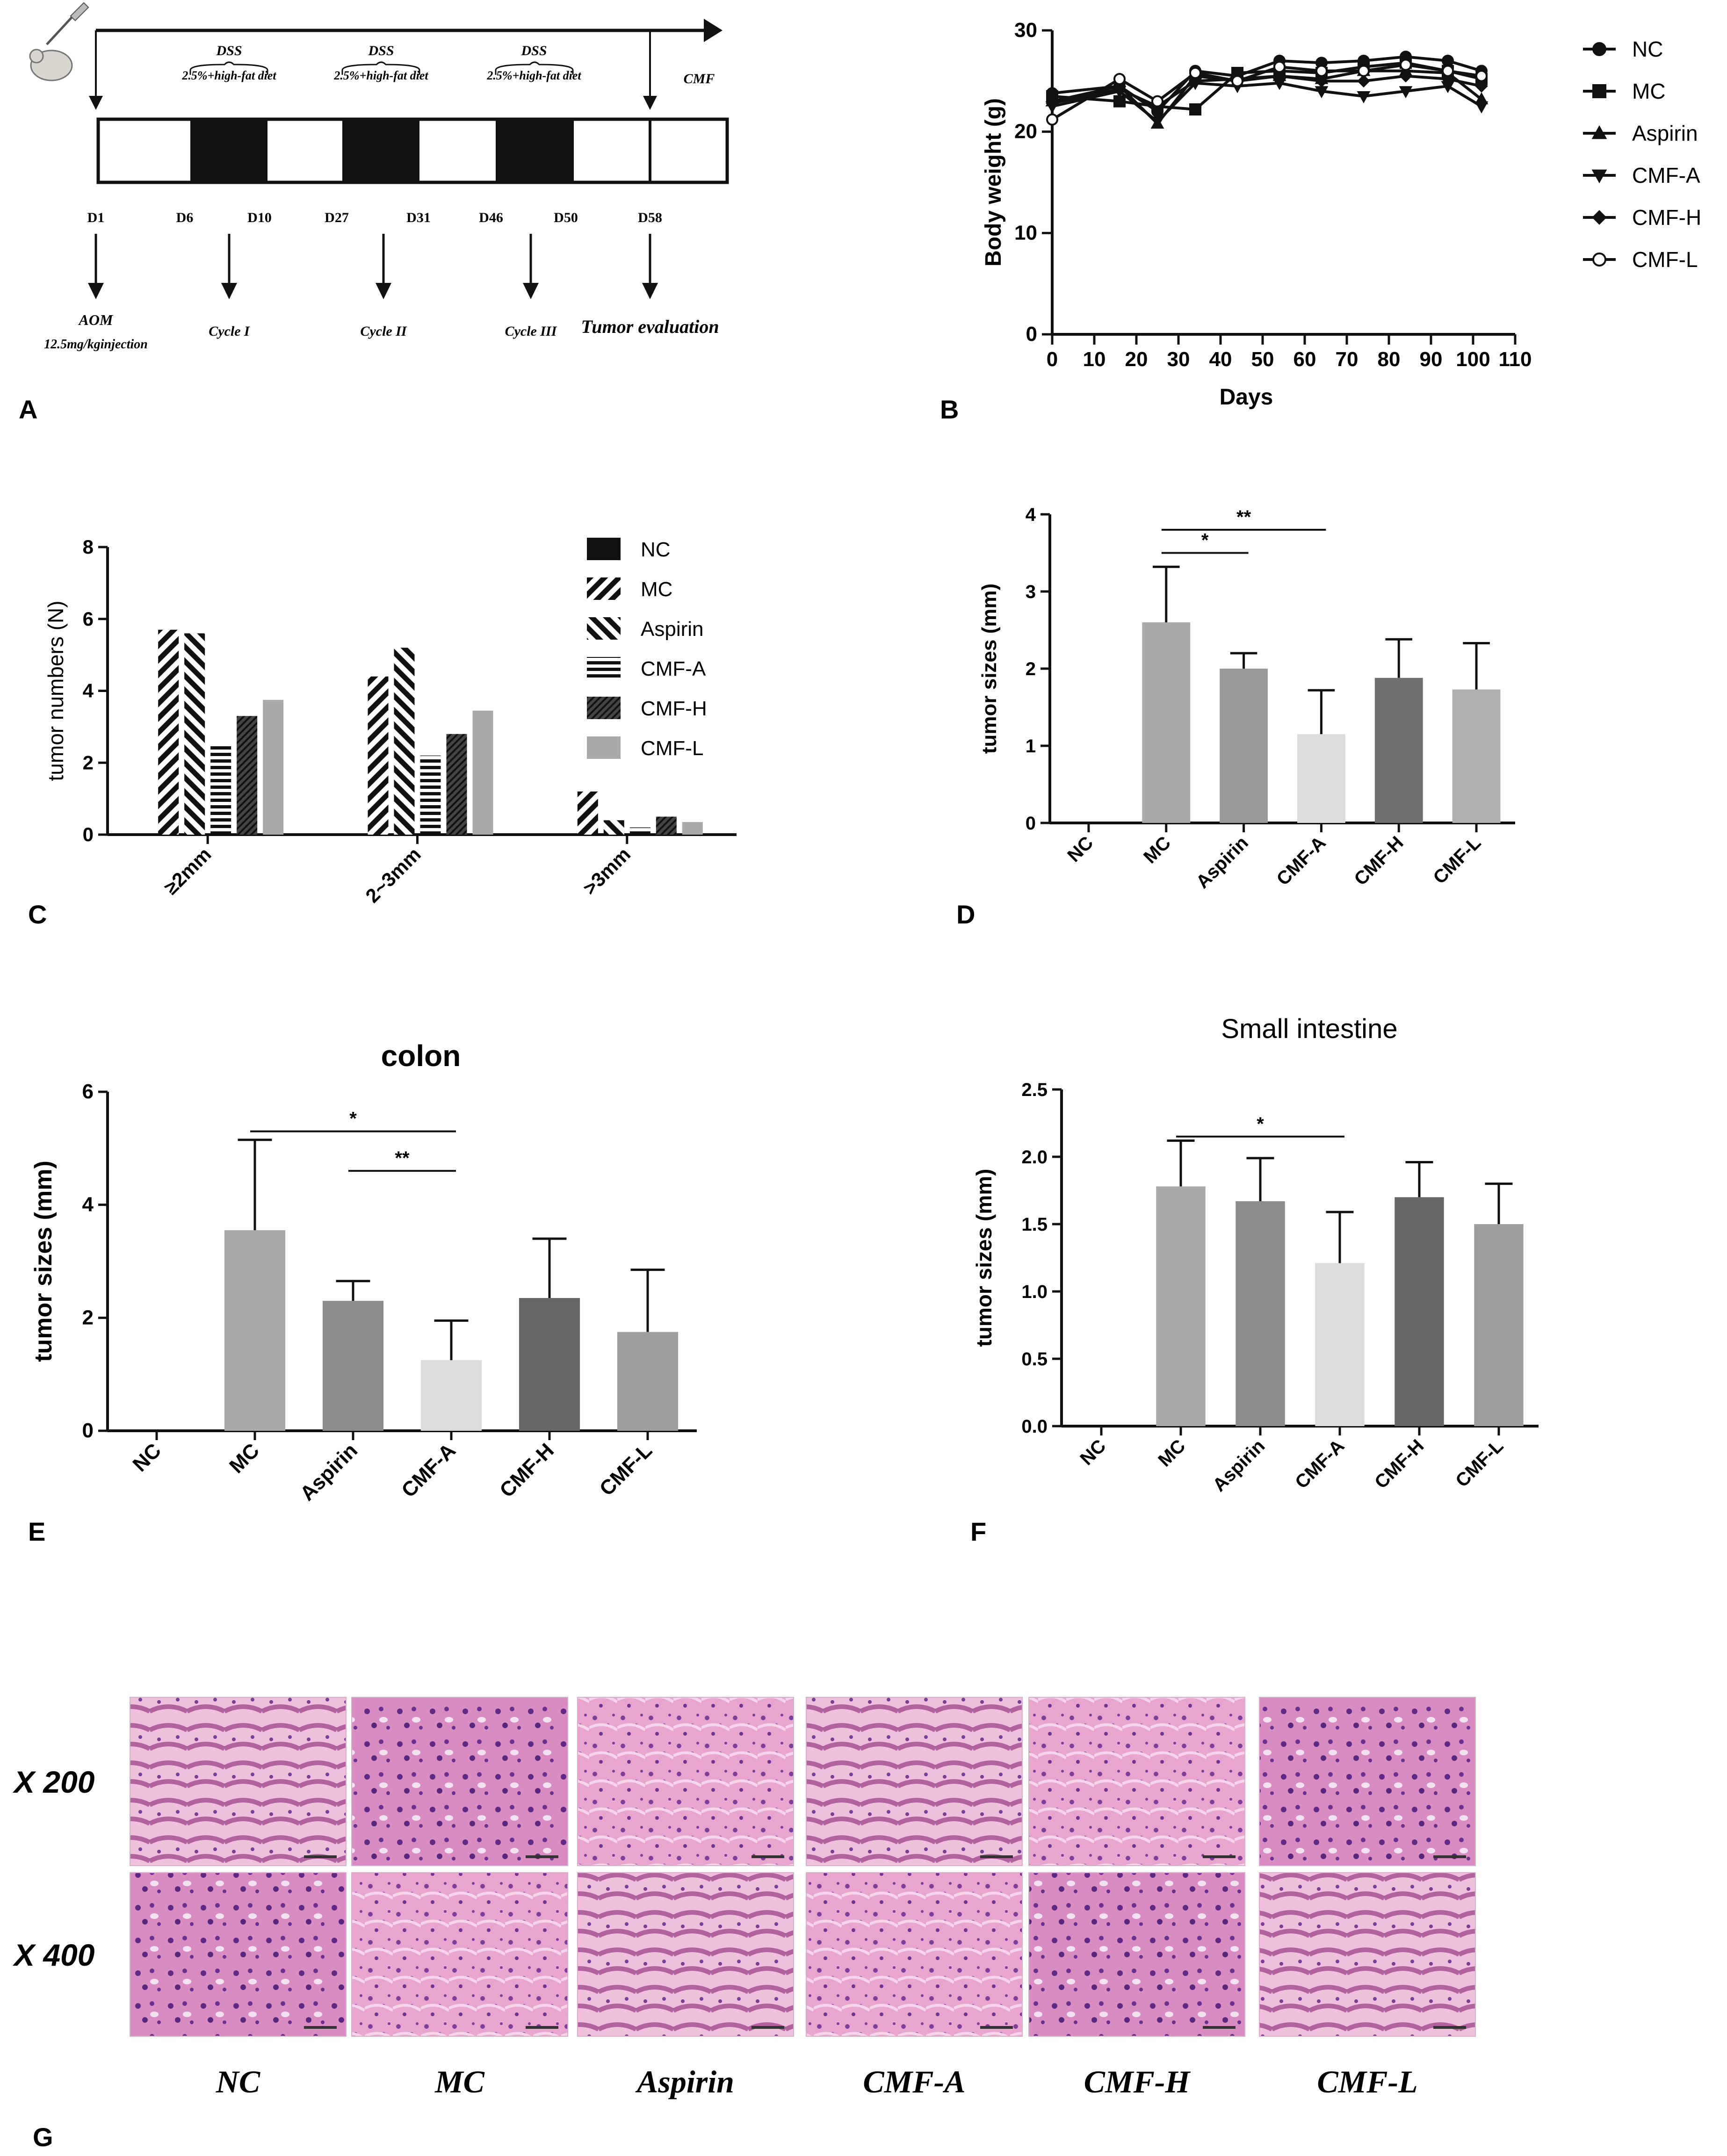 Image resolution: width=1727 pixels, height=2156 pixels. I want to click on micrograph-mc-x400, so click(459, 1954).